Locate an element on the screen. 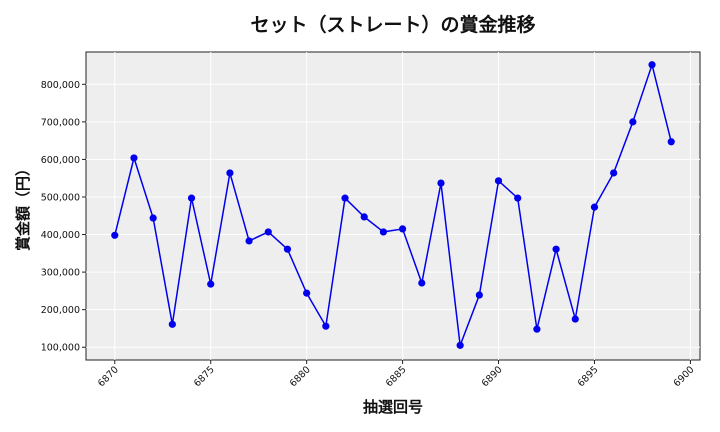  x-axis-label: 抽選回号 is located at coordinates (393, 407).